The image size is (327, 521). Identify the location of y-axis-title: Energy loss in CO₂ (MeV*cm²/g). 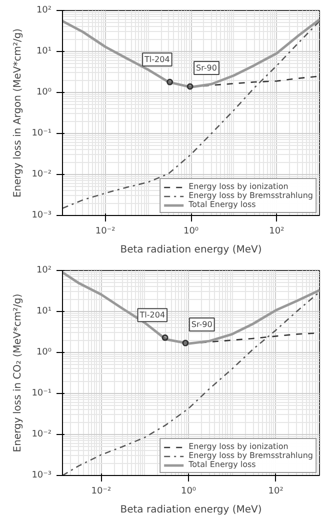
(18, 373).